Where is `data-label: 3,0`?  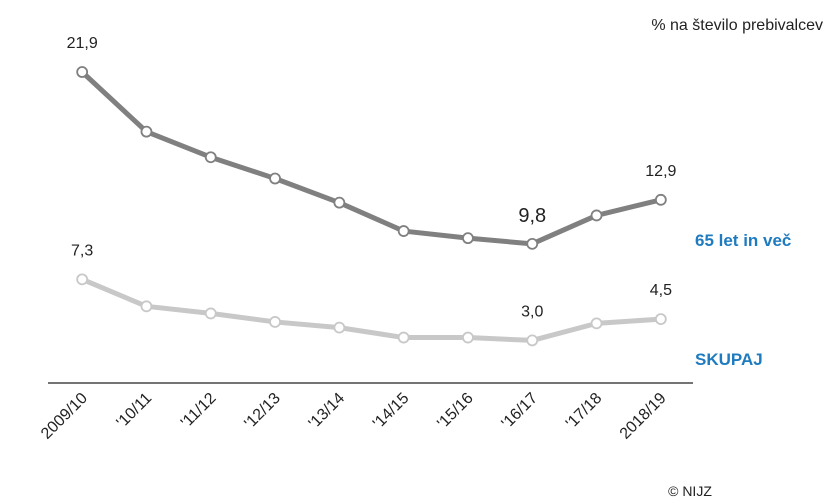 data-label: 3,0 is located at coordinates (532, 311).